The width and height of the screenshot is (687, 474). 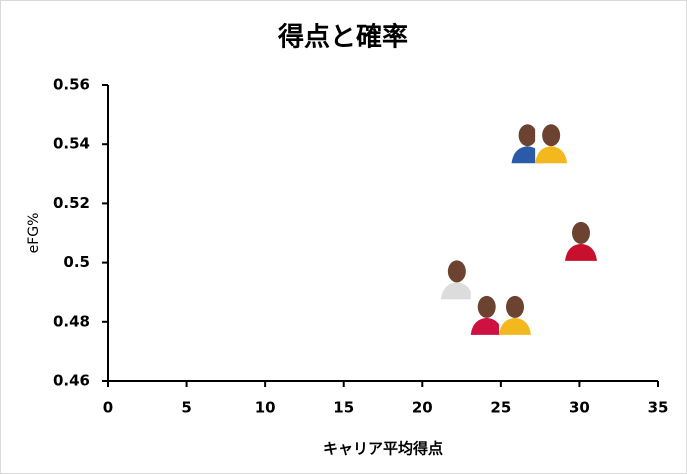 What do you see at coordinates (71, 321) in the screenshot?
I see `y-tick-label: 0.48` at bounding box center [71, 321].